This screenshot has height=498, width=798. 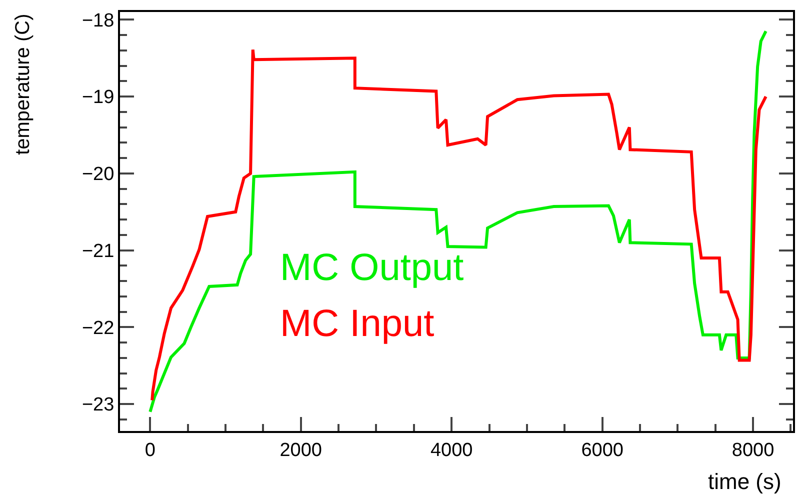 What do you see at coordinates (301, 450) in the screenshot?
I see `x-tick-label: 2000` at bounding box center [301, 450].